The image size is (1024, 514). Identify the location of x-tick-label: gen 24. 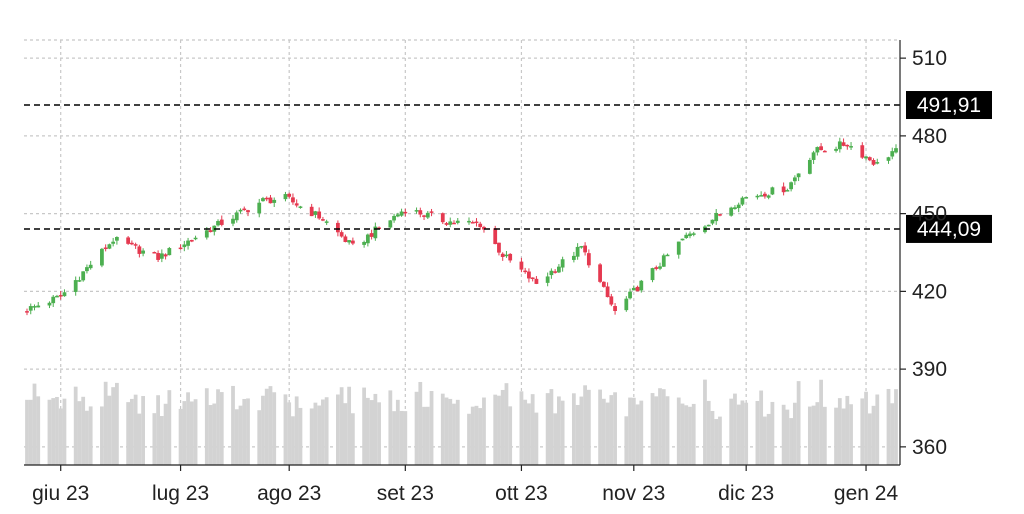
(866, 493).